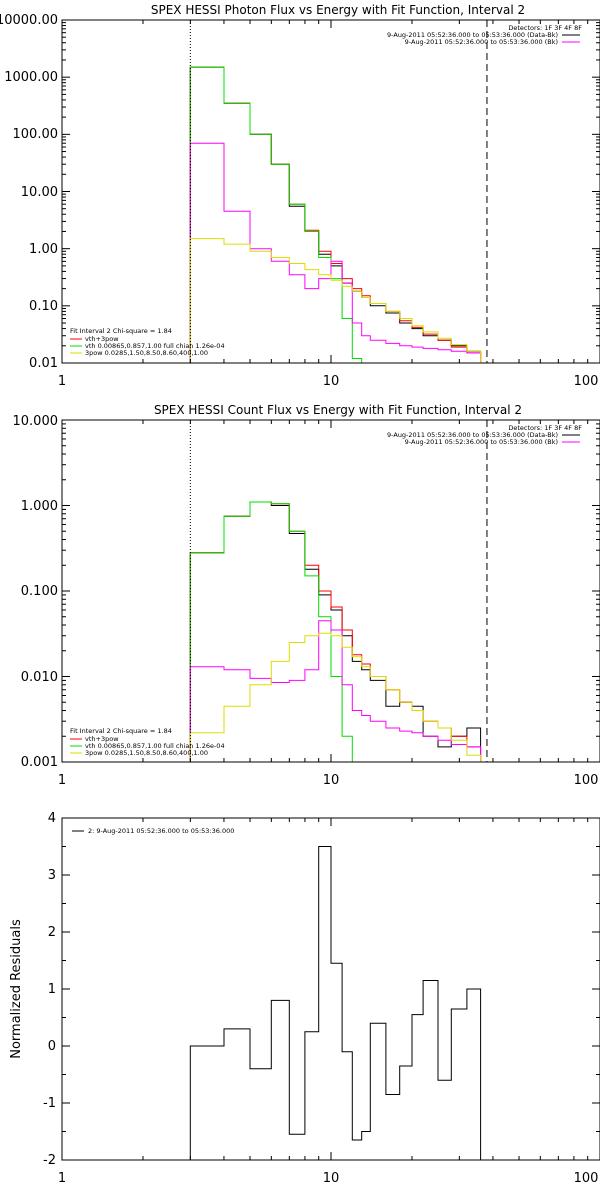 The width and height of the screenshot is (600, 1200). I want to click on panel1-series, so click(335, 214).